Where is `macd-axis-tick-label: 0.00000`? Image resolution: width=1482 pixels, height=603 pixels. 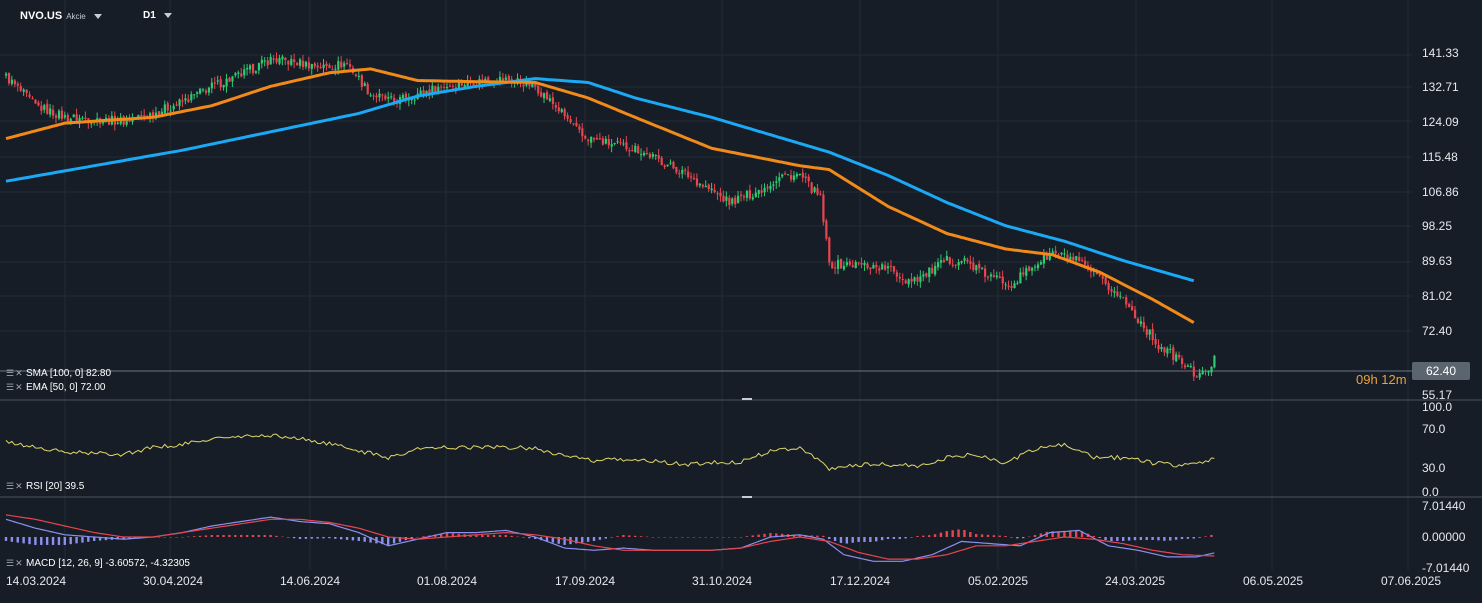 macd-axis-tick-label: 0.00000 is located at coordinates (1444, 537).